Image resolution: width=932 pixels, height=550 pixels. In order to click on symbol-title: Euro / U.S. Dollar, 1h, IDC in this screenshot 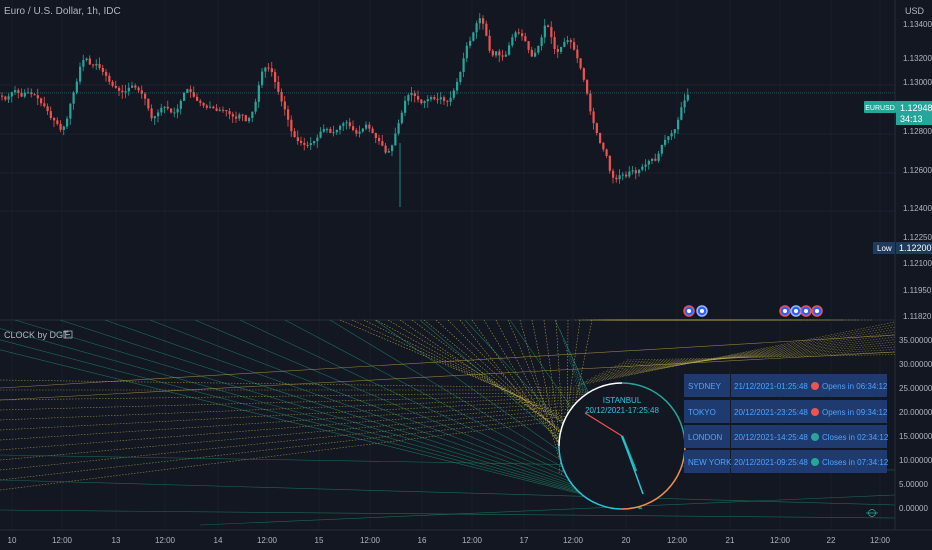, I will do `click(62, 11)`.